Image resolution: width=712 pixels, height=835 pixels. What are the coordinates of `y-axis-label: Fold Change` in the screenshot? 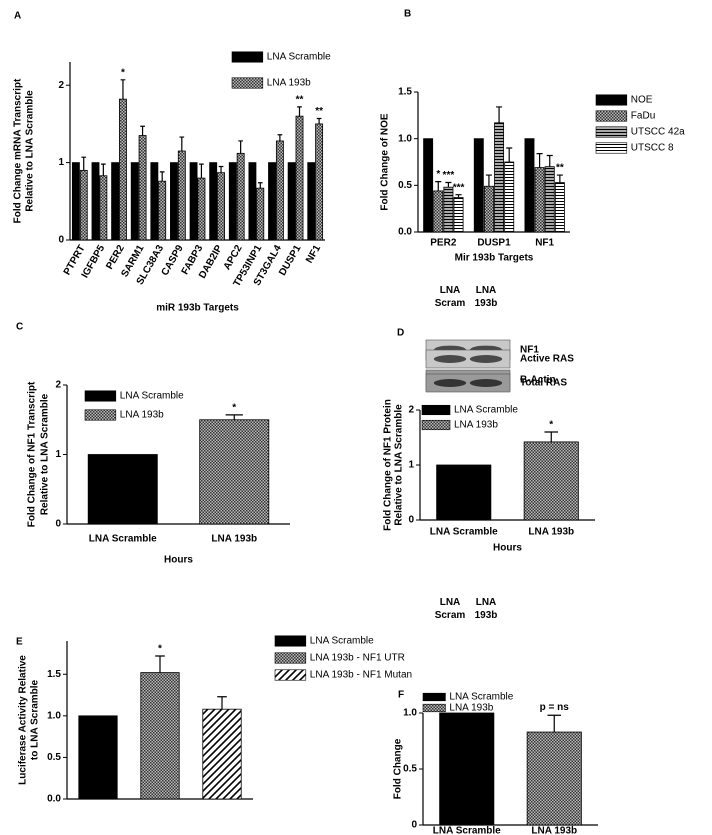 It's located at (398, 768).